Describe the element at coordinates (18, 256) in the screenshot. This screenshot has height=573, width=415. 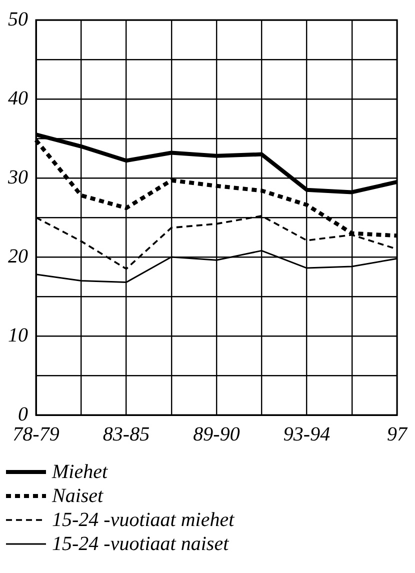
I see `y-tick-label: 20` at that location.